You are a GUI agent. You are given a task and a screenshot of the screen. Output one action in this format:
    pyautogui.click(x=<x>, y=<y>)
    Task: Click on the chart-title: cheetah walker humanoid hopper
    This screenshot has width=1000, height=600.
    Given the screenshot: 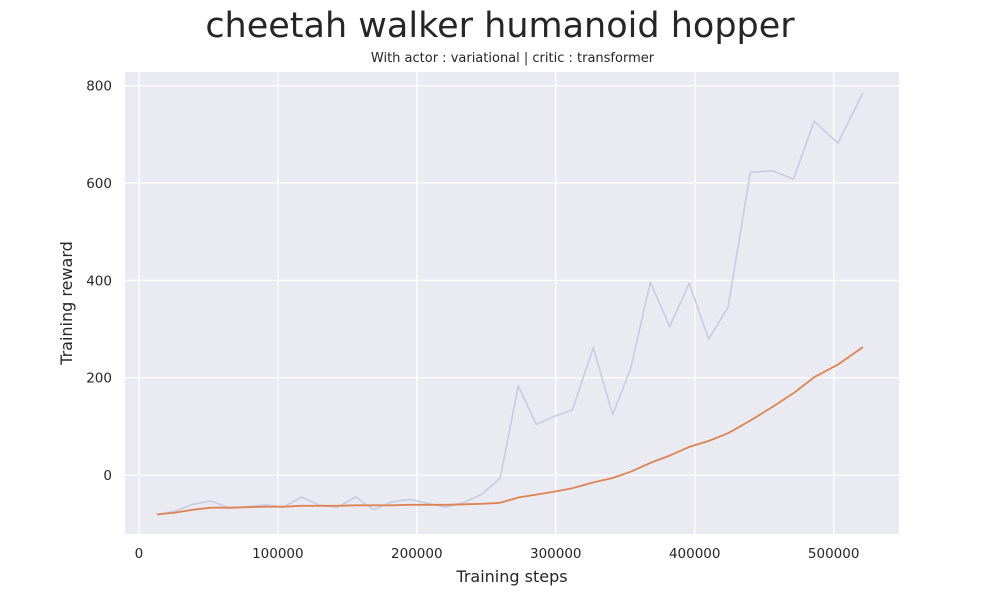 What is the action you would take?
    pyautogui.click(x=500, y=26)
    